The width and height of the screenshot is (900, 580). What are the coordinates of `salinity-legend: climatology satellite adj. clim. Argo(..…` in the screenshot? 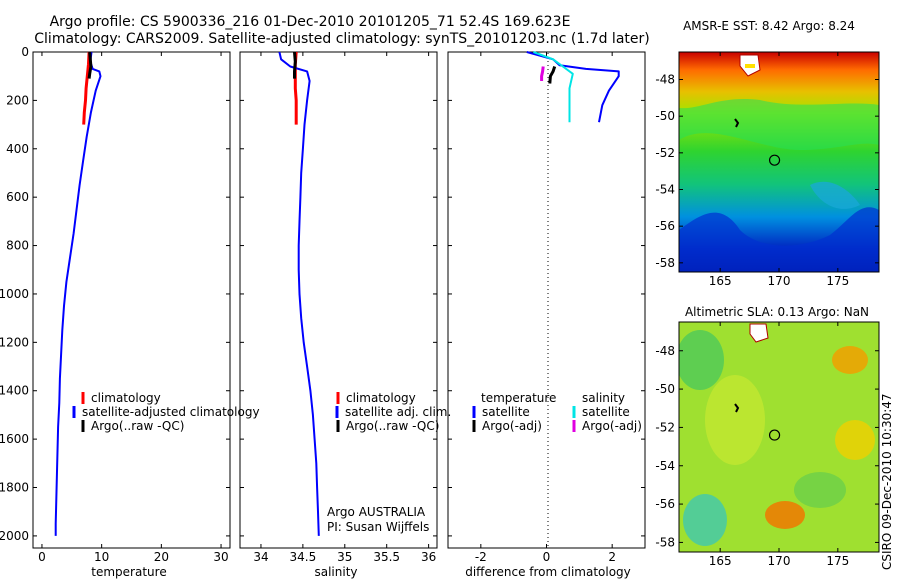 It's located at (393, 412).